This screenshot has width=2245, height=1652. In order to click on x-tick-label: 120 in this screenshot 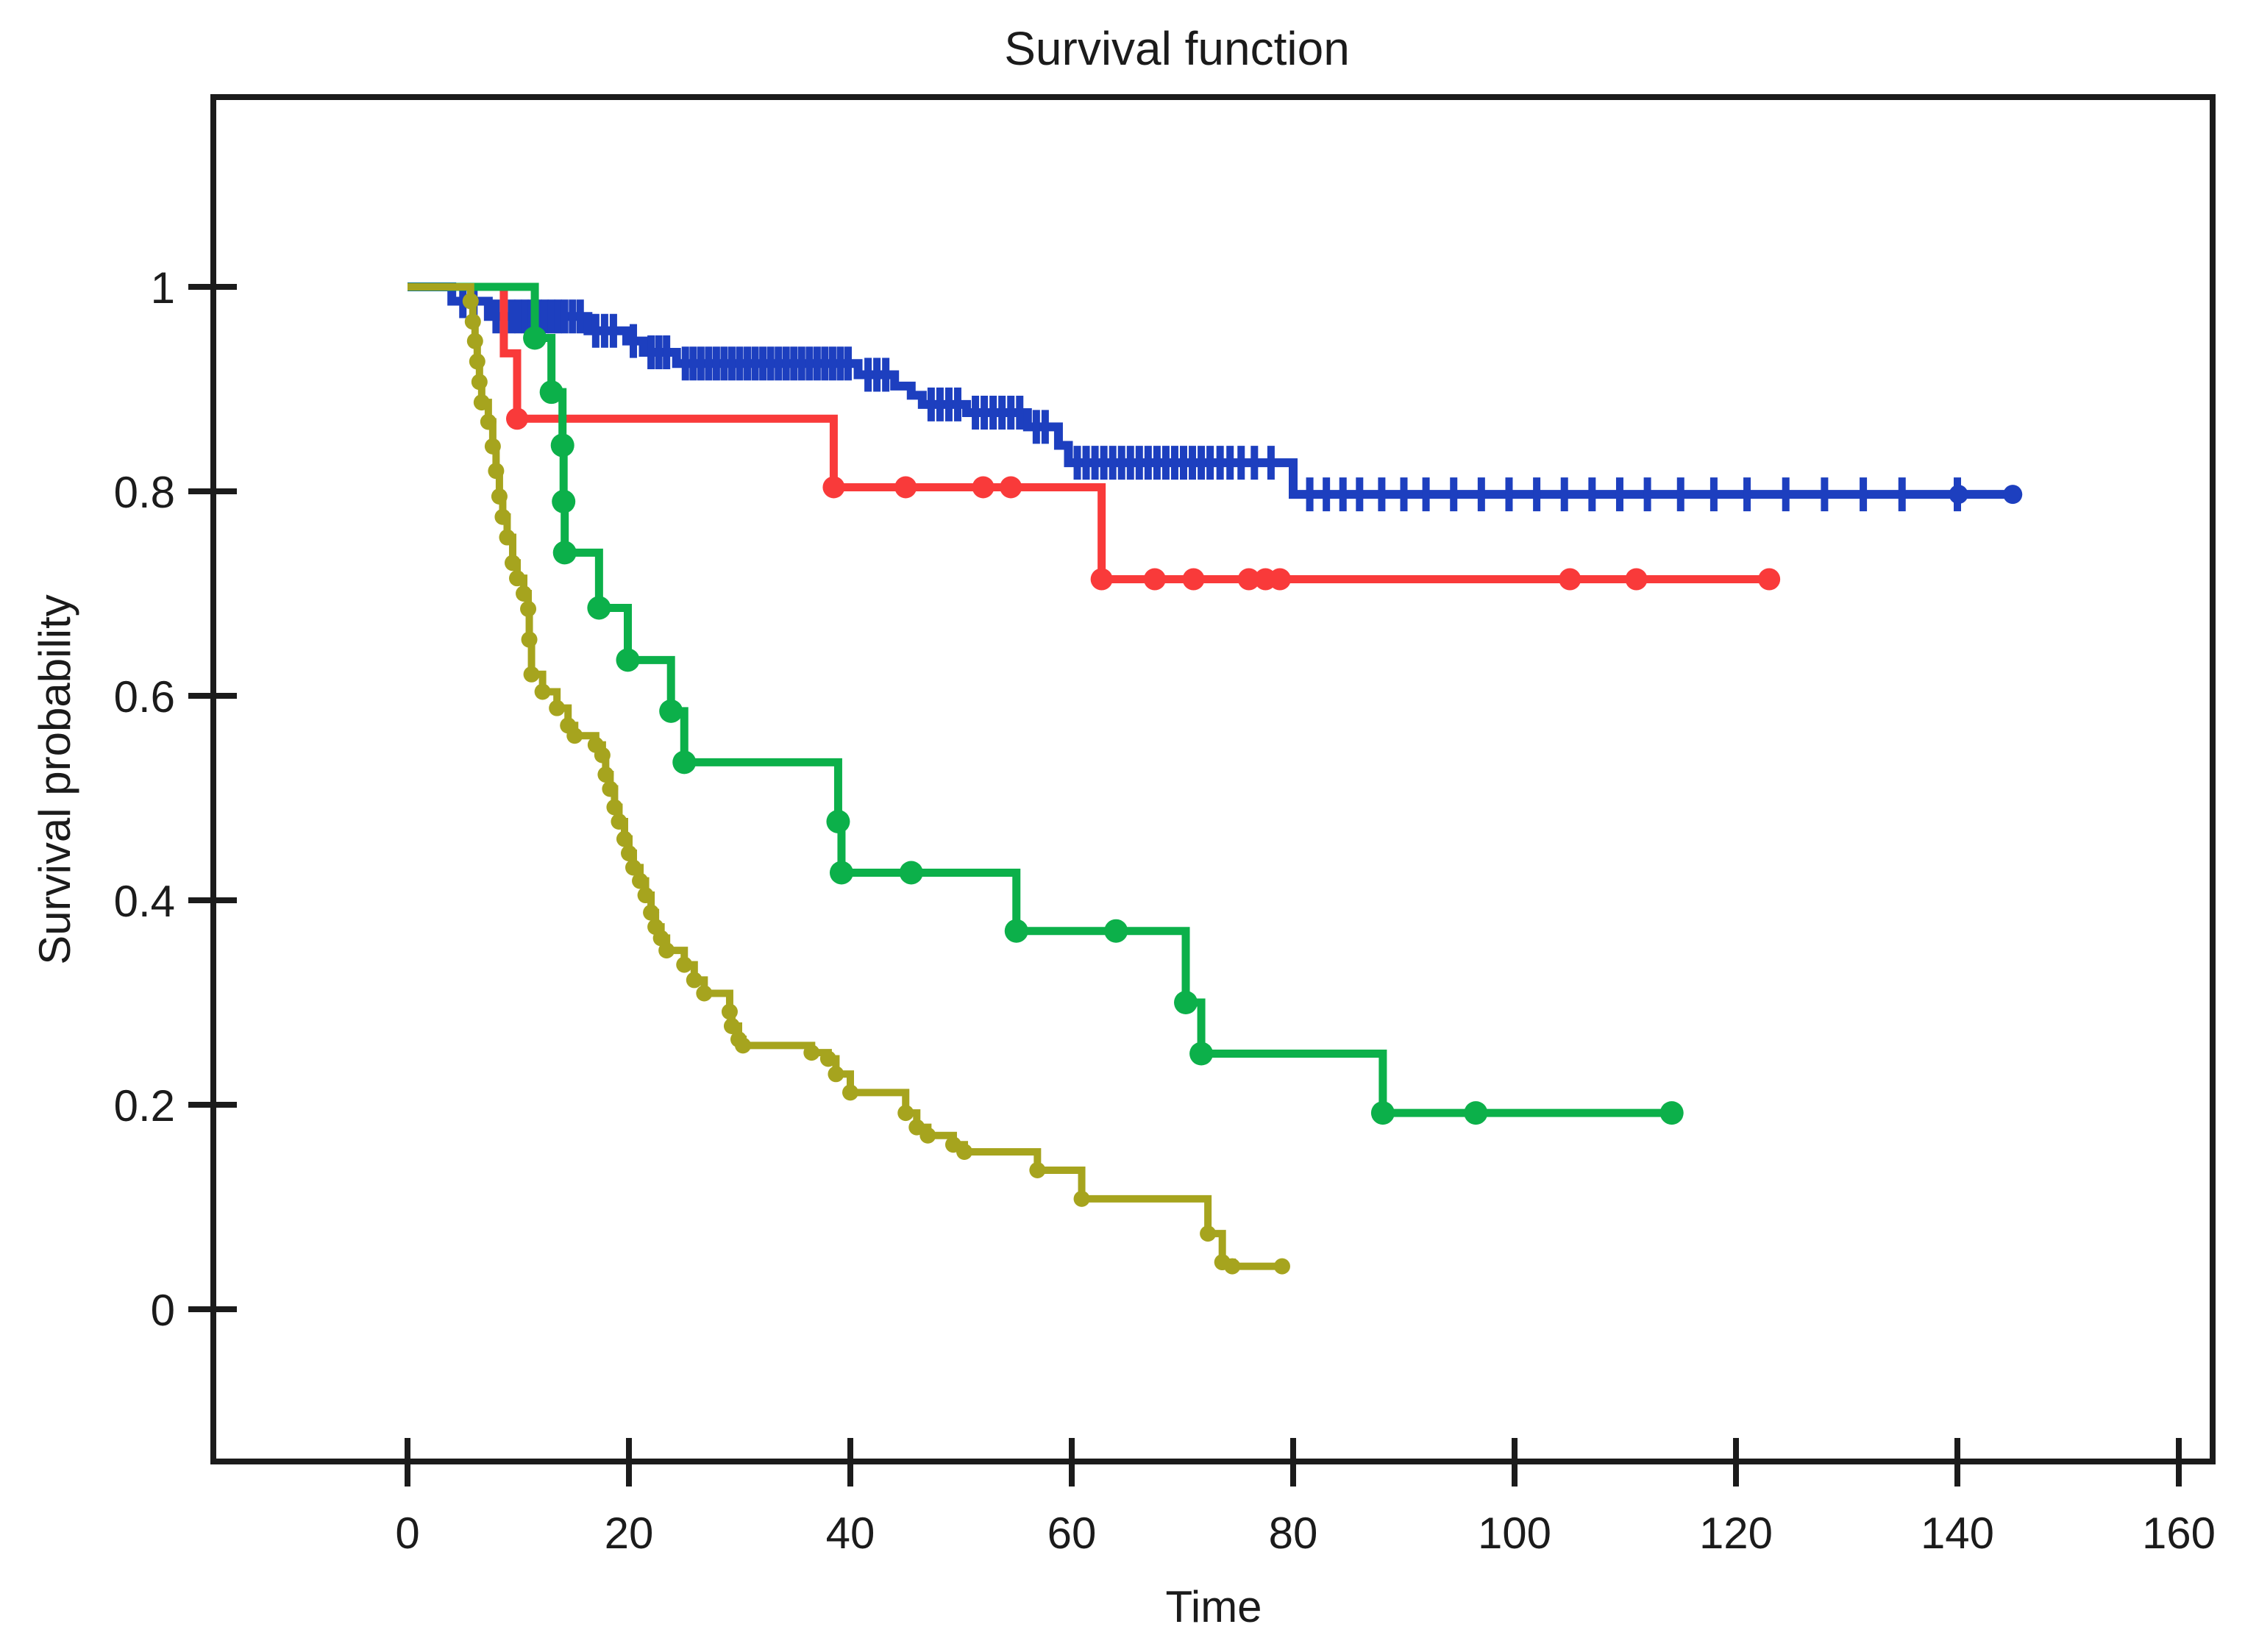, I will do `click(1736, 1534)`.